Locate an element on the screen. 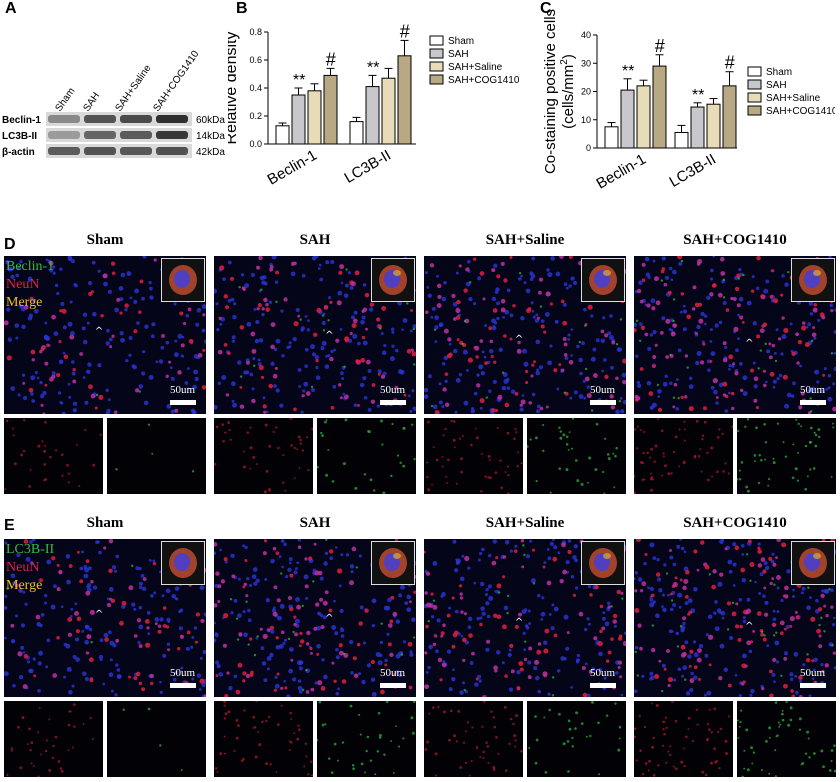  panel-e-arrowhead-icon: ^ is located at coordinates (99, 614).